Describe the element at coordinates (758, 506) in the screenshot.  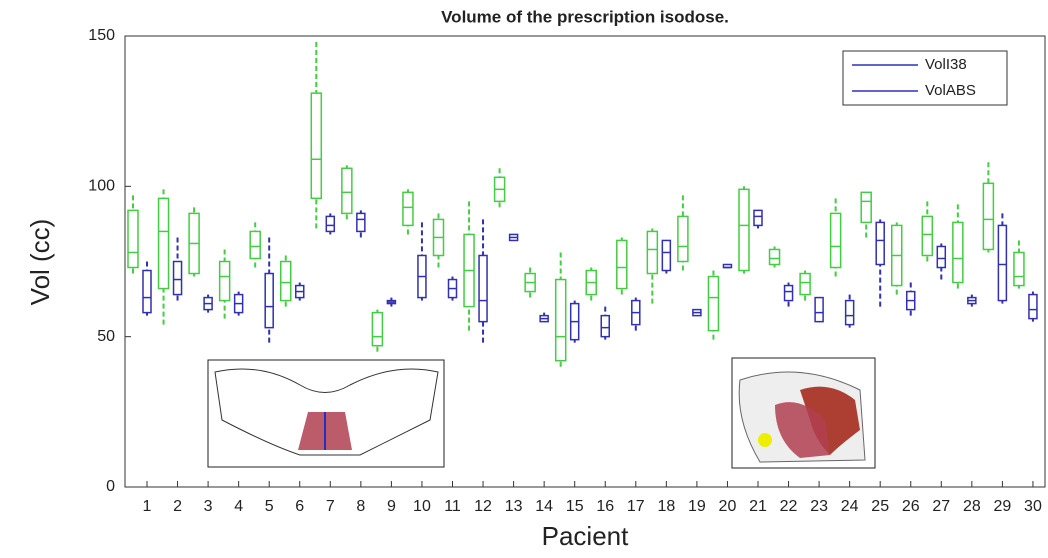
I see `x-tick-label: 21` at that location.